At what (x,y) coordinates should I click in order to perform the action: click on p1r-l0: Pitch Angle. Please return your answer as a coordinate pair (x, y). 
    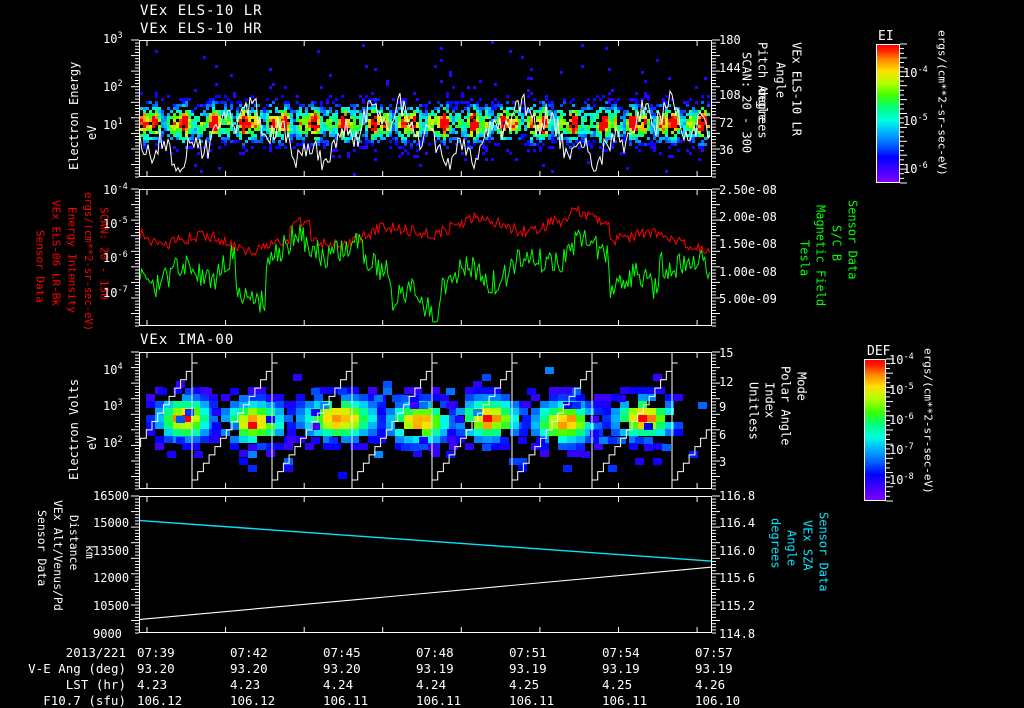
    Looking at the image, I should click on (762, 82).